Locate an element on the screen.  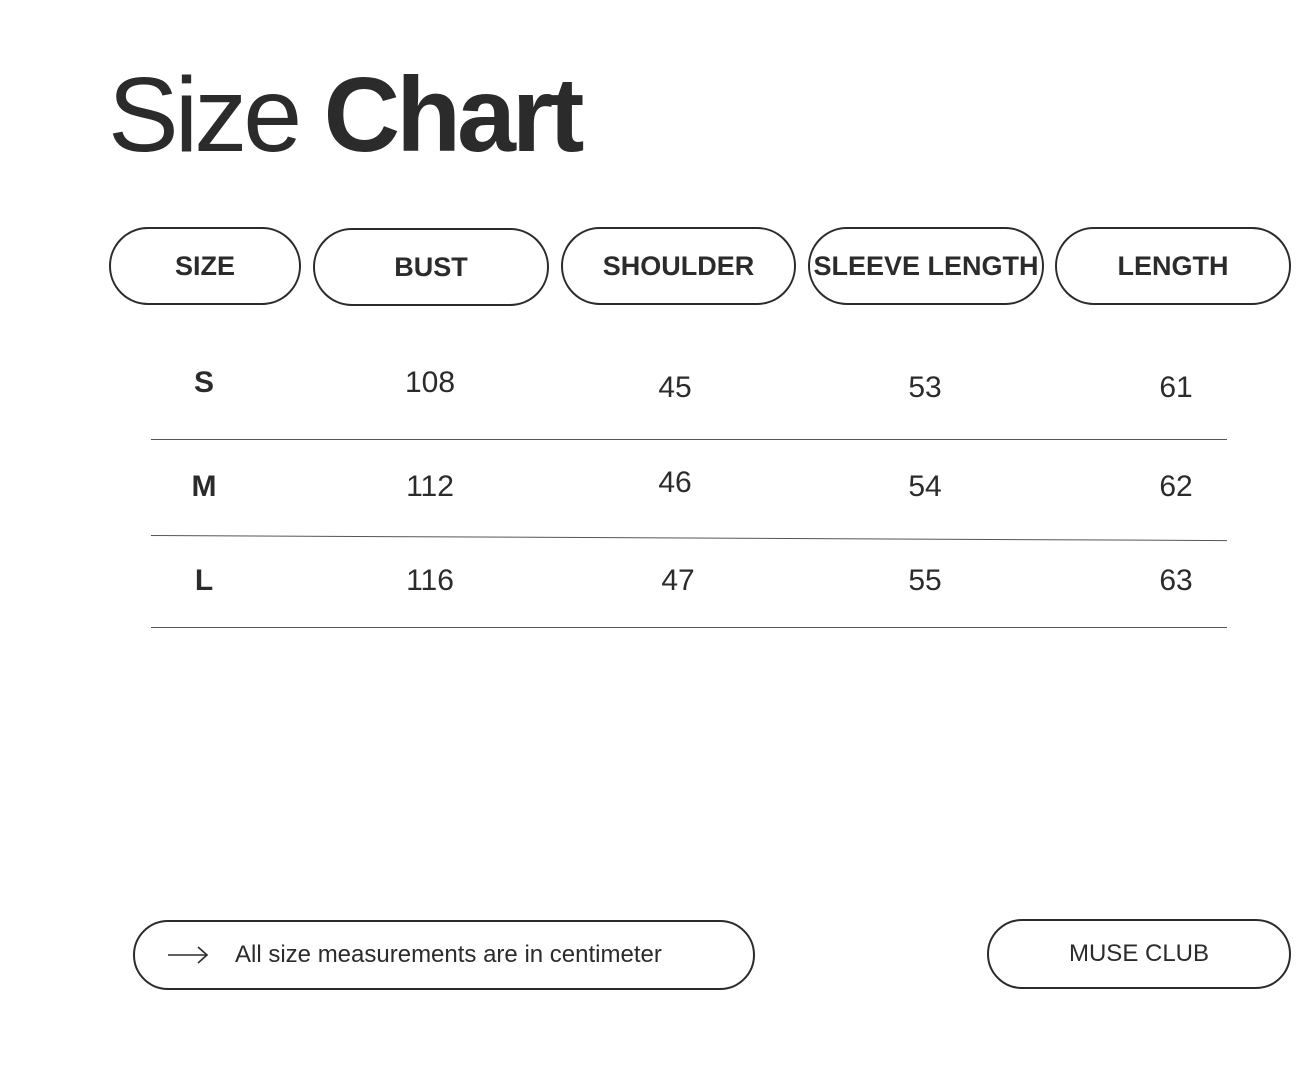
cell-bust-l: 116 is located at coordinates (430, 580).